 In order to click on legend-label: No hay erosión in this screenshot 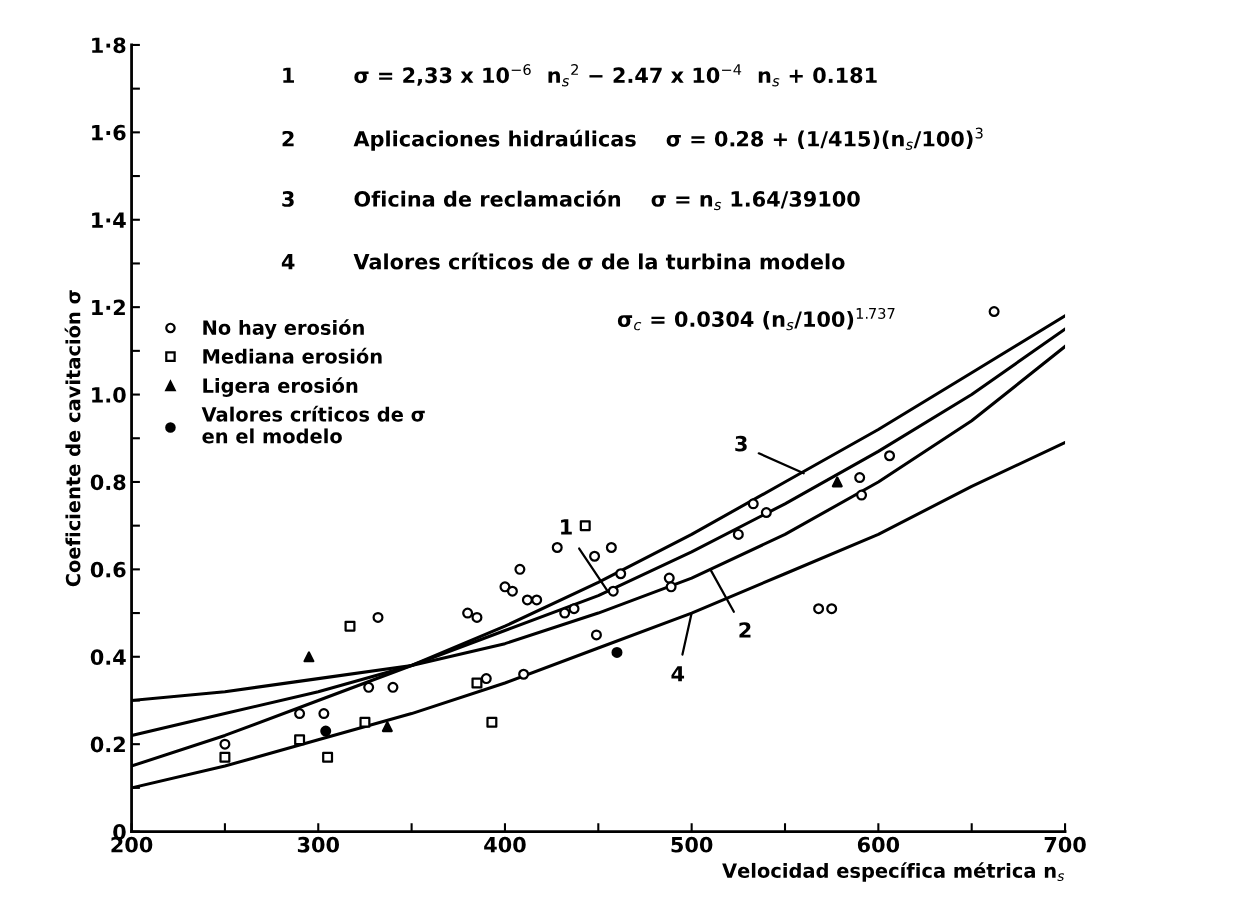, I will do `click(283, 329)`.